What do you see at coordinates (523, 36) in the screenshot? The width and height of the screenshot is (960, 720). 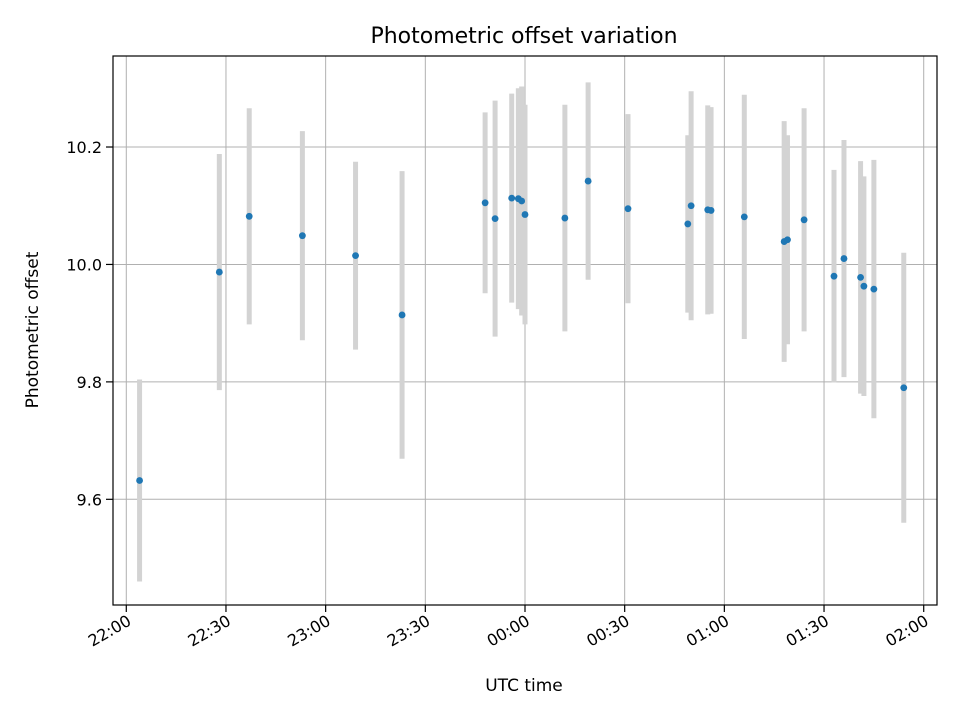 I see `chart-title: Photometric offset variation` at bounding box center [523, 36].